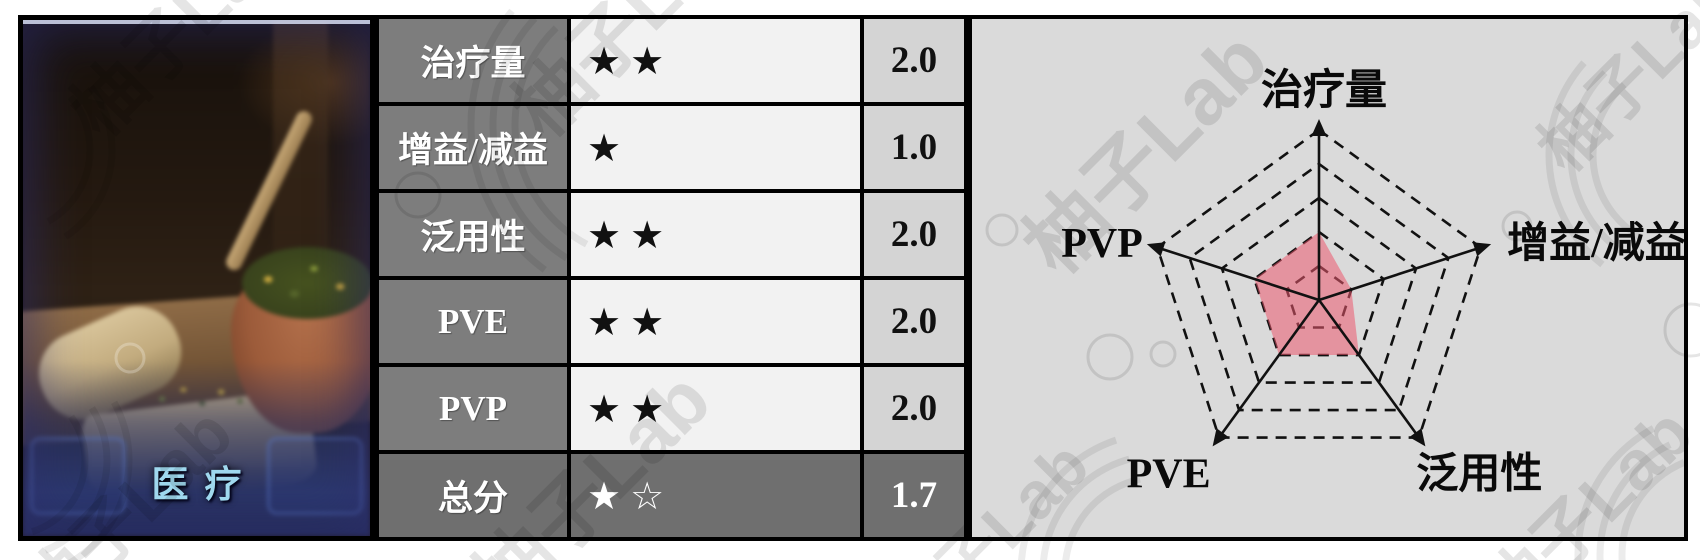 Image resolution: width=1700 pixels, height=560 pixels. Describe the element at coordinates (473, 321) in the screenshot. I see `stat-label-cell: PVE` at that location.